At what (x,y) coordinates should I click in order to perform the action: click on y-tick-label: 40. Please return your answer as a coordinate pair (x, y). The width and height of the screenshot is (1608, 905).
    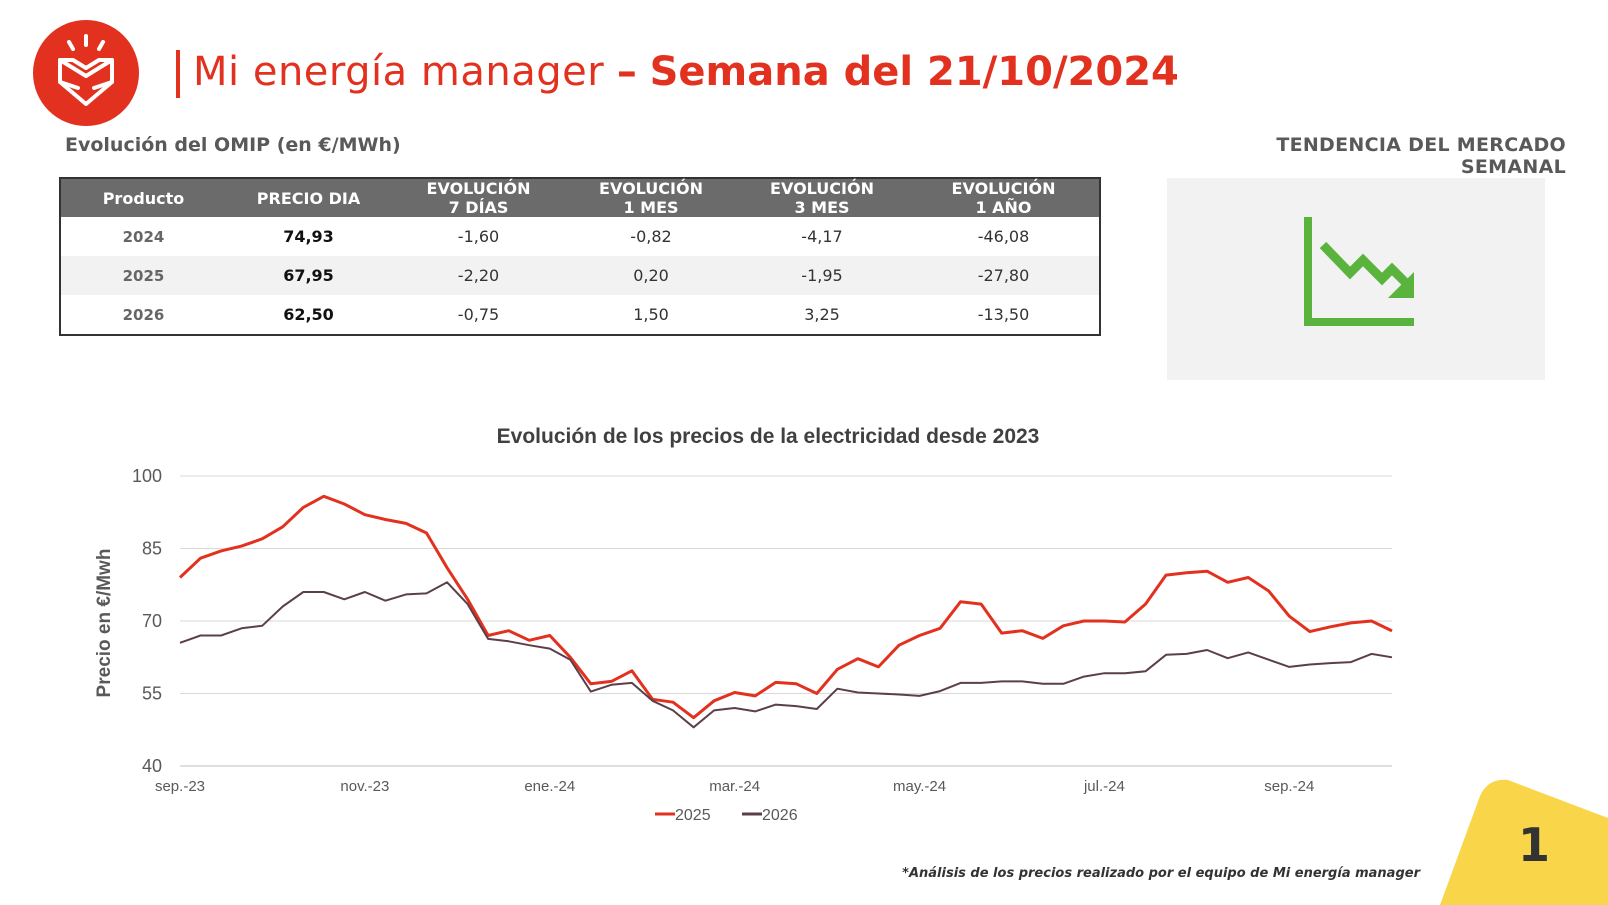
    Looking at the image, I should click on (152, 766).